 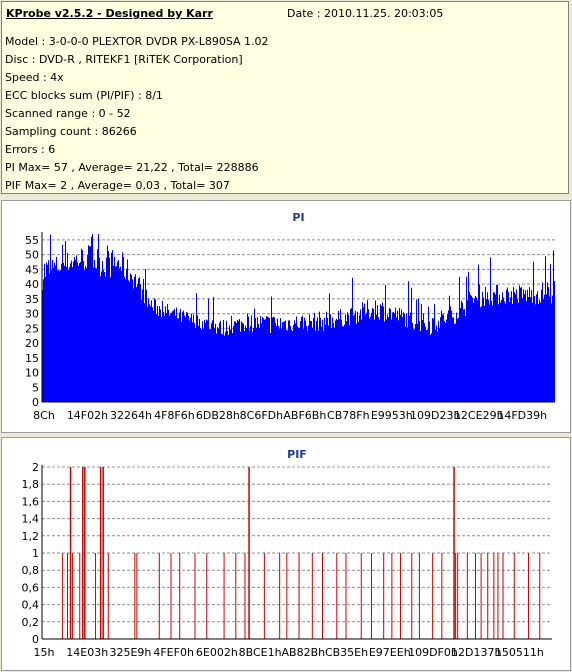 What do you see at coordinates (44, 415) in the screenshot?
I see `pi-x-tick-label: 8Ch` at bounding box center [44, 415].